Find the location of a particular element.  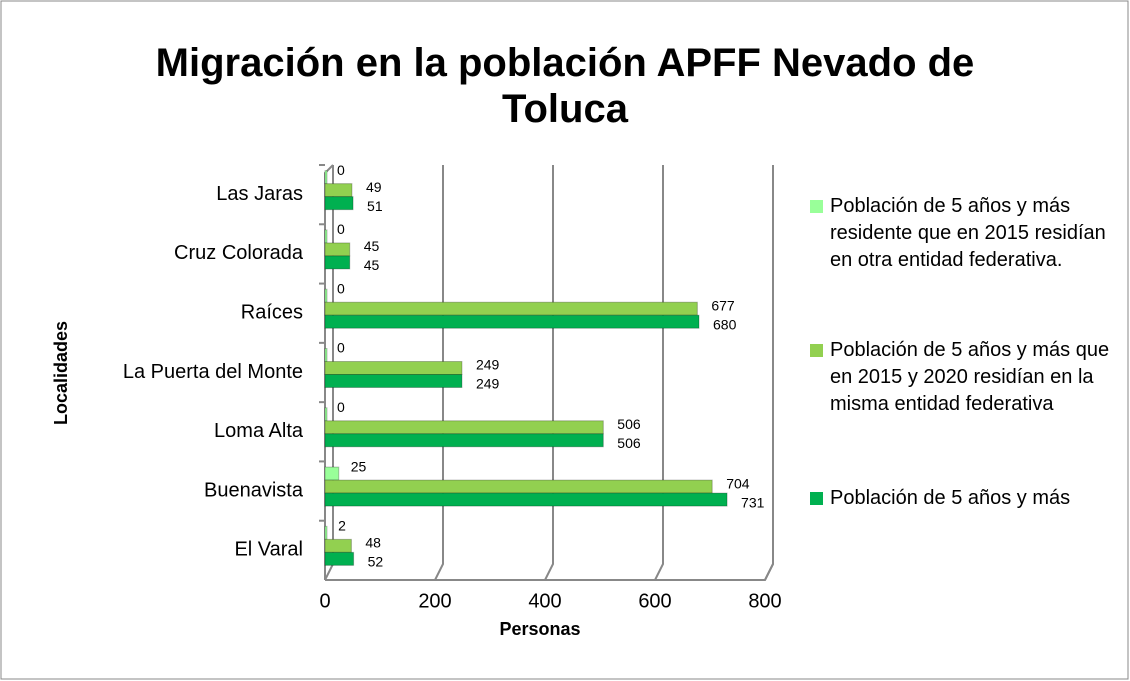

data-label: 704 is located at coordinates (738, 483).